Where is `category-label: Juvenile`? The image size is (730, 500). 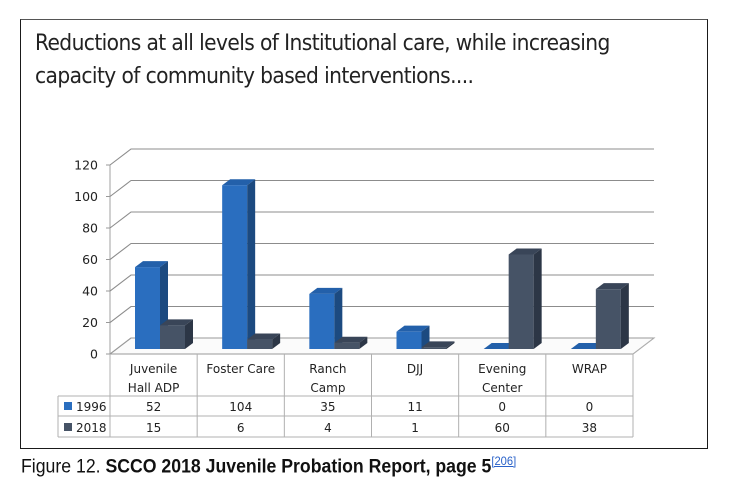
category-label: Juvenile is located at coordinates (153, 369).